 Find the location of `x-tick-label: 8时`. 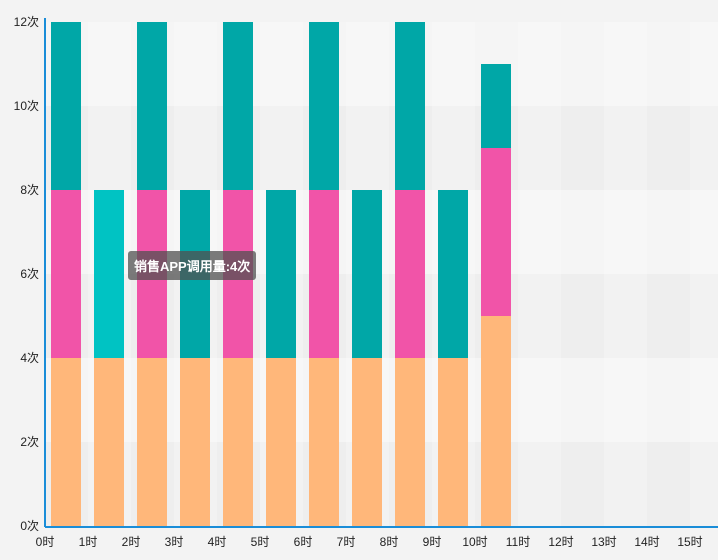

x-tick-label: 8时 is located at coordinates (389, 542).